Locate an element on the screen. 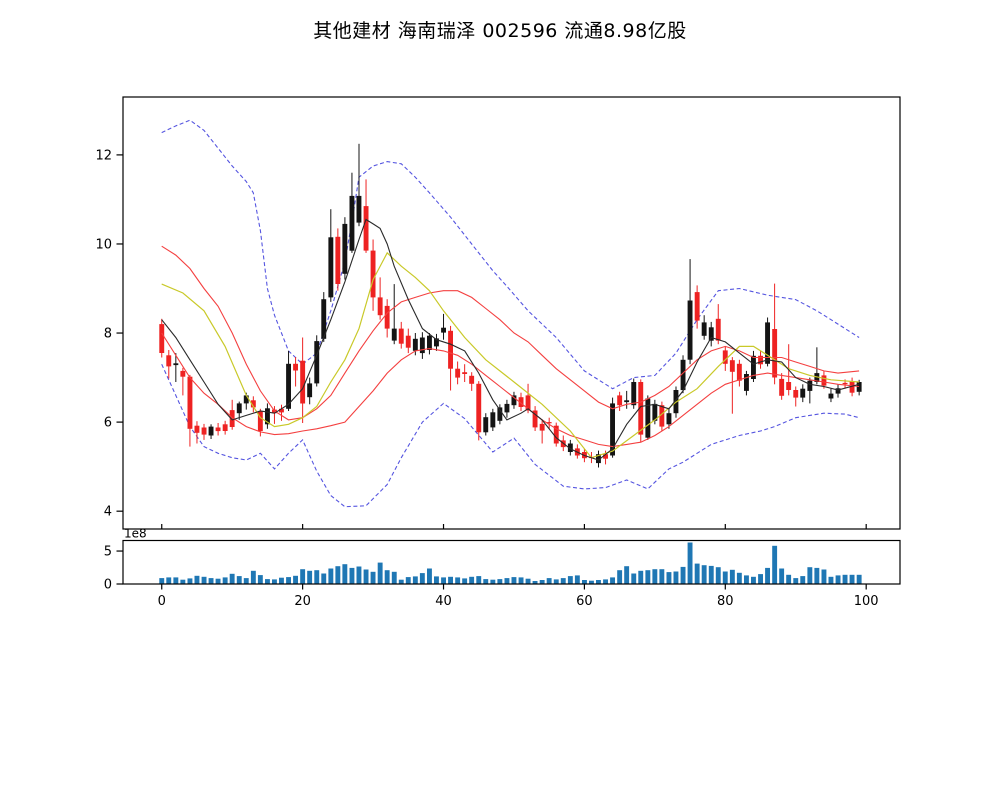  volume-bars-group is located at coordinates (510, 563).